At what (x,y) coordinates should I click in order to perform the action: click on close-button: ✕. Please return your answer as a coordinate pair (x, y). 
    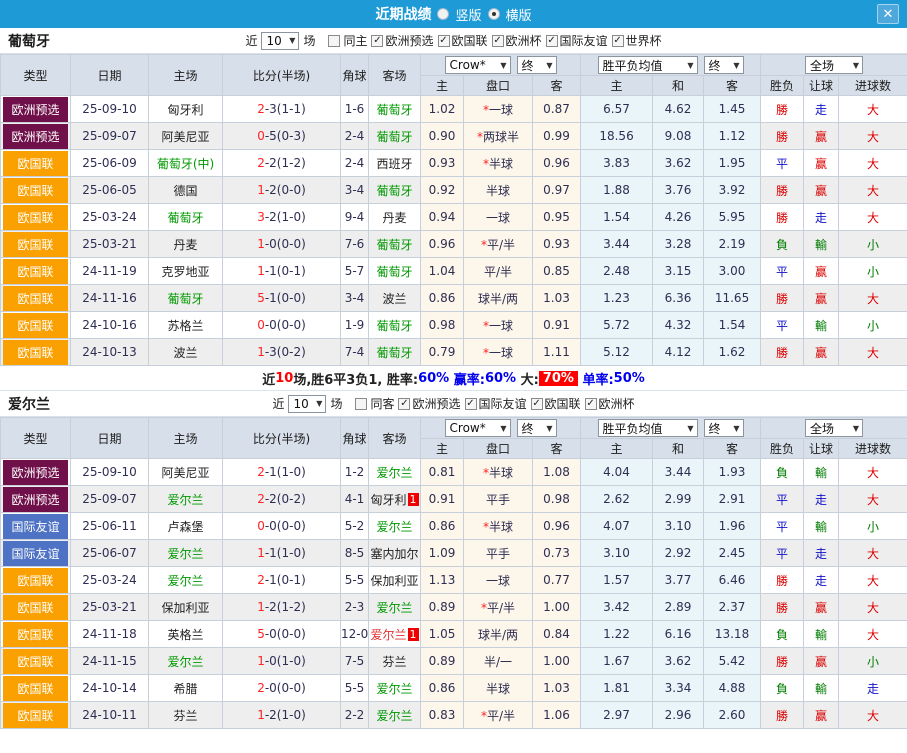
    Looking at the image, I should click on (888, 14).